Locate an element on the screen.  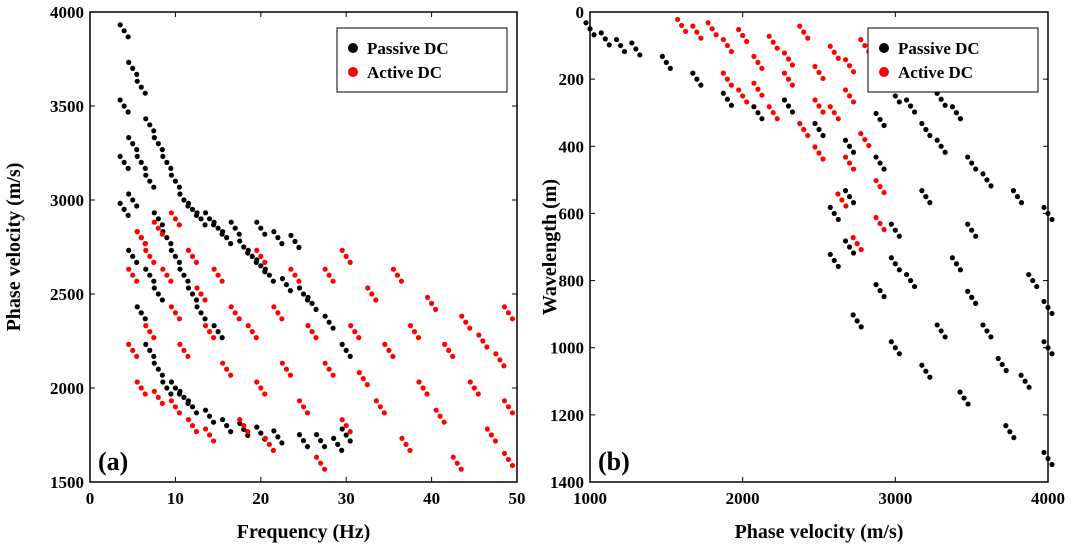
legend-entry: Passive DC is located at coordinates (408, 48).